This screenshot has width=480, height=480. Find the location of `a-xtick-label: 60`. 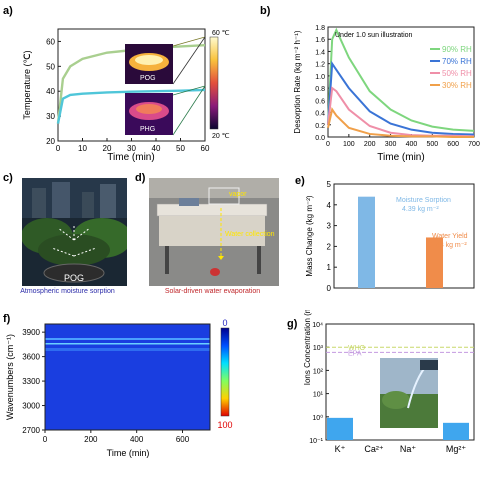

a-xtick-label: 60 is located at coordinates (205, 148).